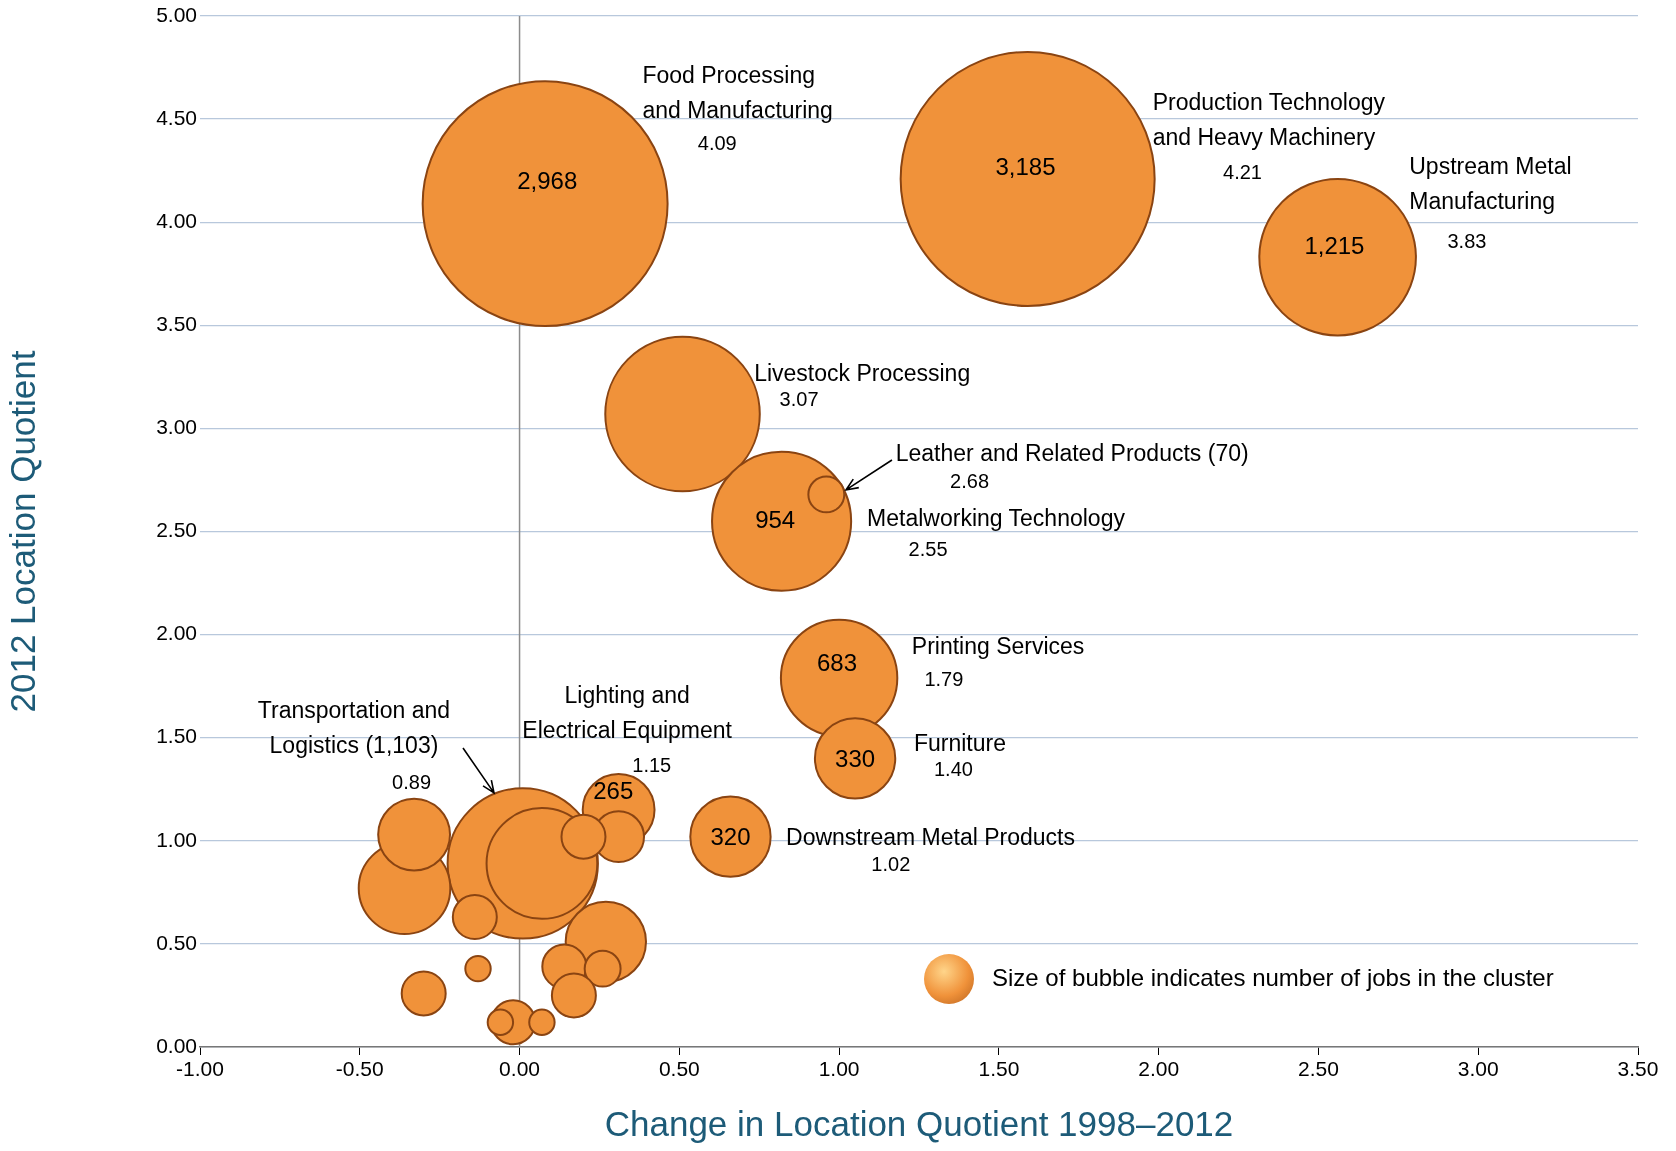  What do you see at coordinates (998, 646) in the screenshot?
I see `annotation: Printing Services` at bounding box center [998, 646].